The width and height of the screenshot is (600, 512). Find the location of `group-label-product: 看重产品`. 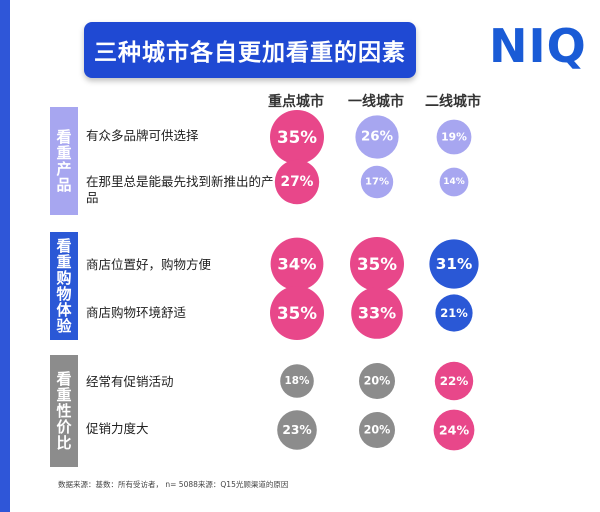

group-label-product: 看重产品 is located at coordinates (64, 161).